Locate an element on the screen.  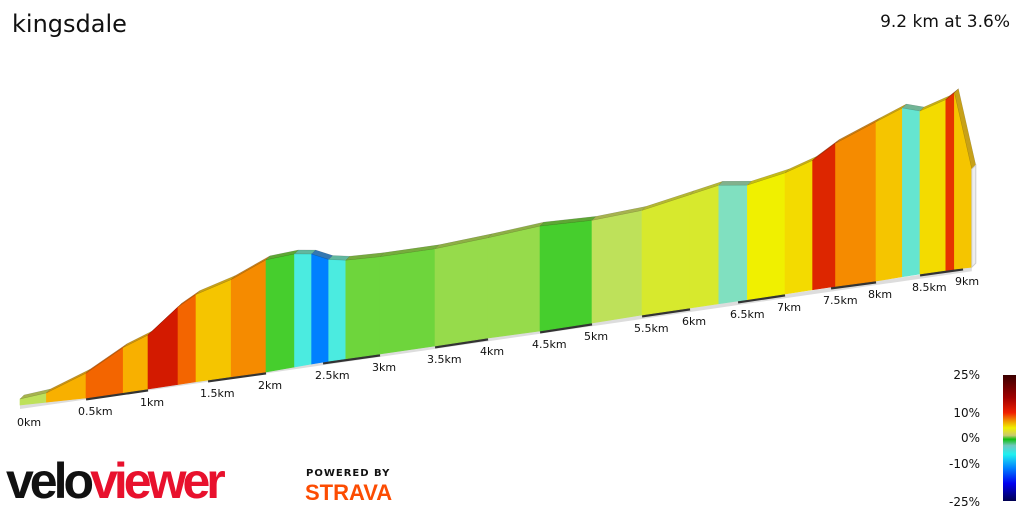
x-tick-label: 1km is located at coordinates (152, 402).